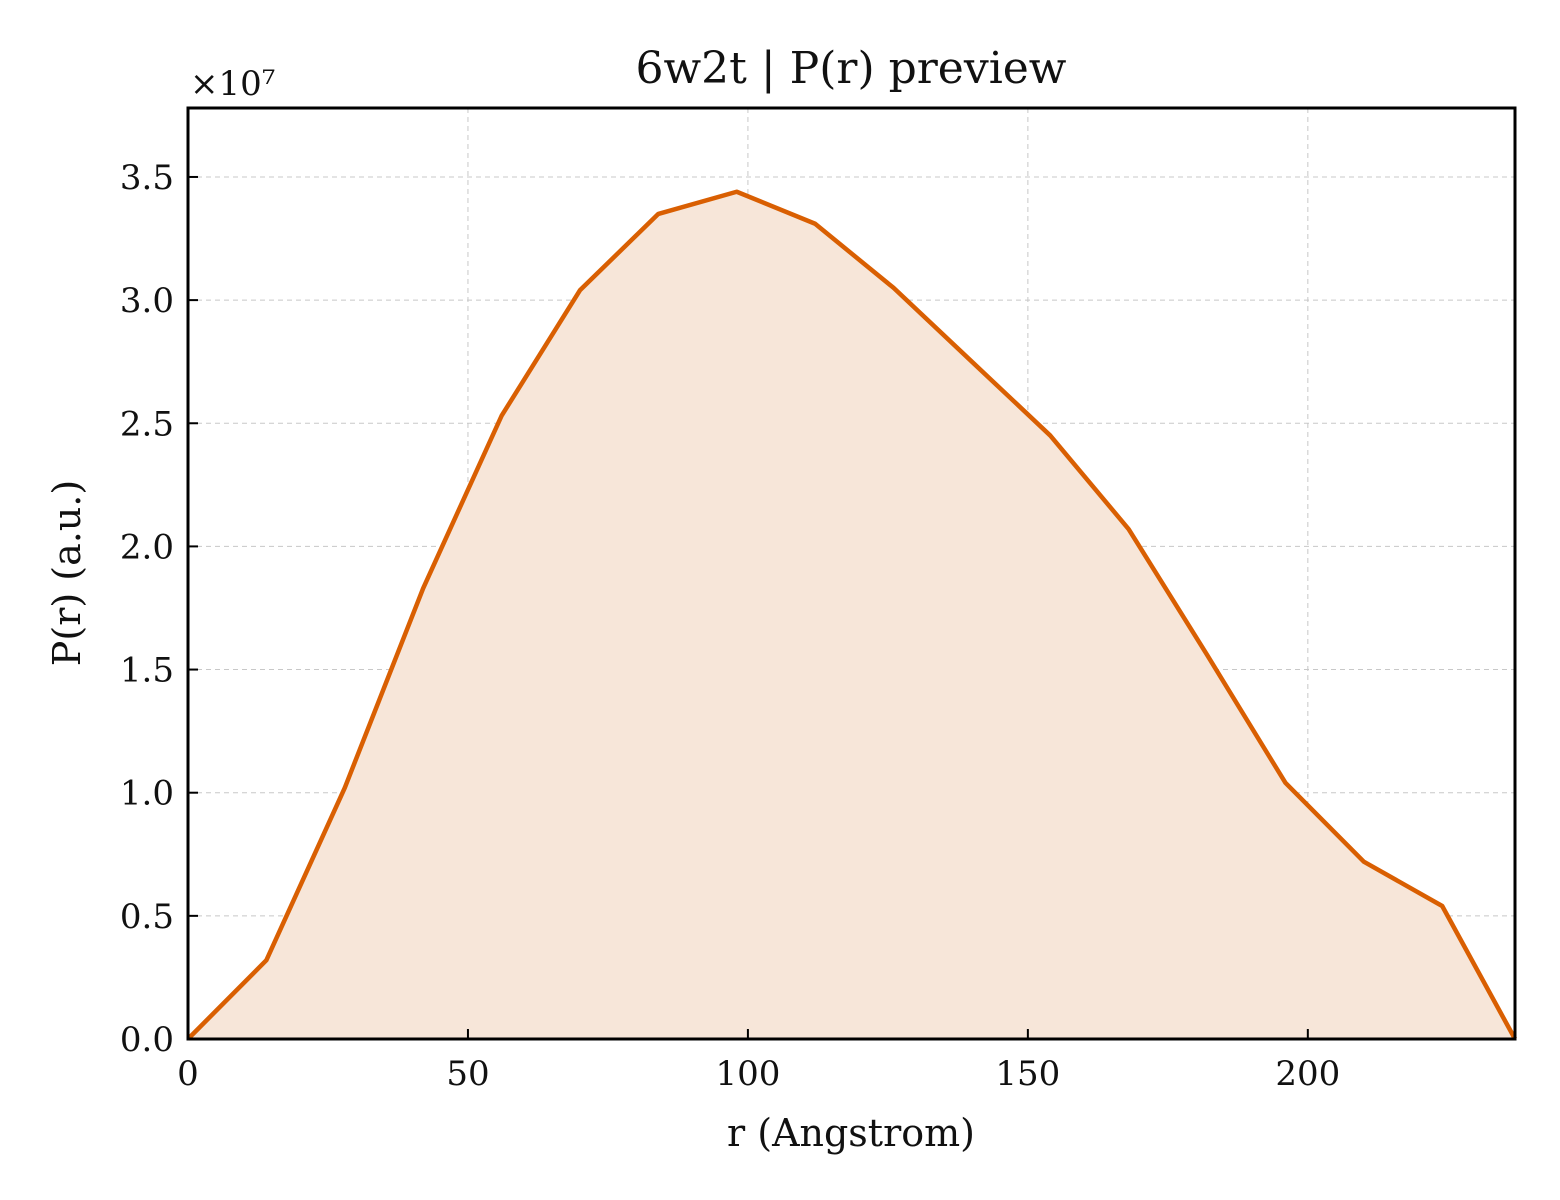  Describe the element at coordinates (188, 1074) in the screenshot. I see `x-tick-label: 0` at that location.